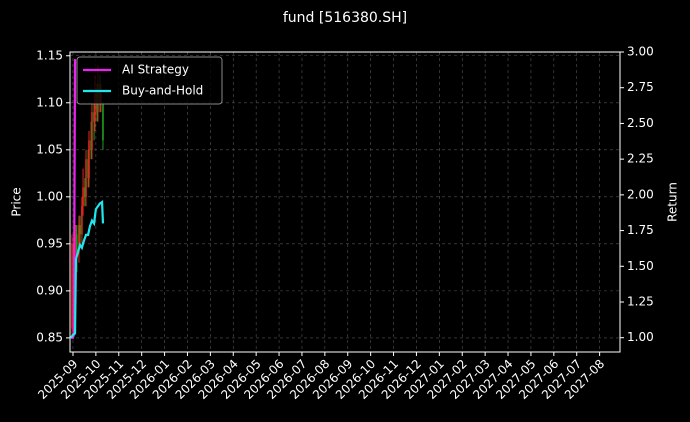 Image resolution: width=690 pixels, height=422 pixels. Describe the element at coordinates (49, 196) in the screenshot. I see `y-tick-label: 1.00` at that location.